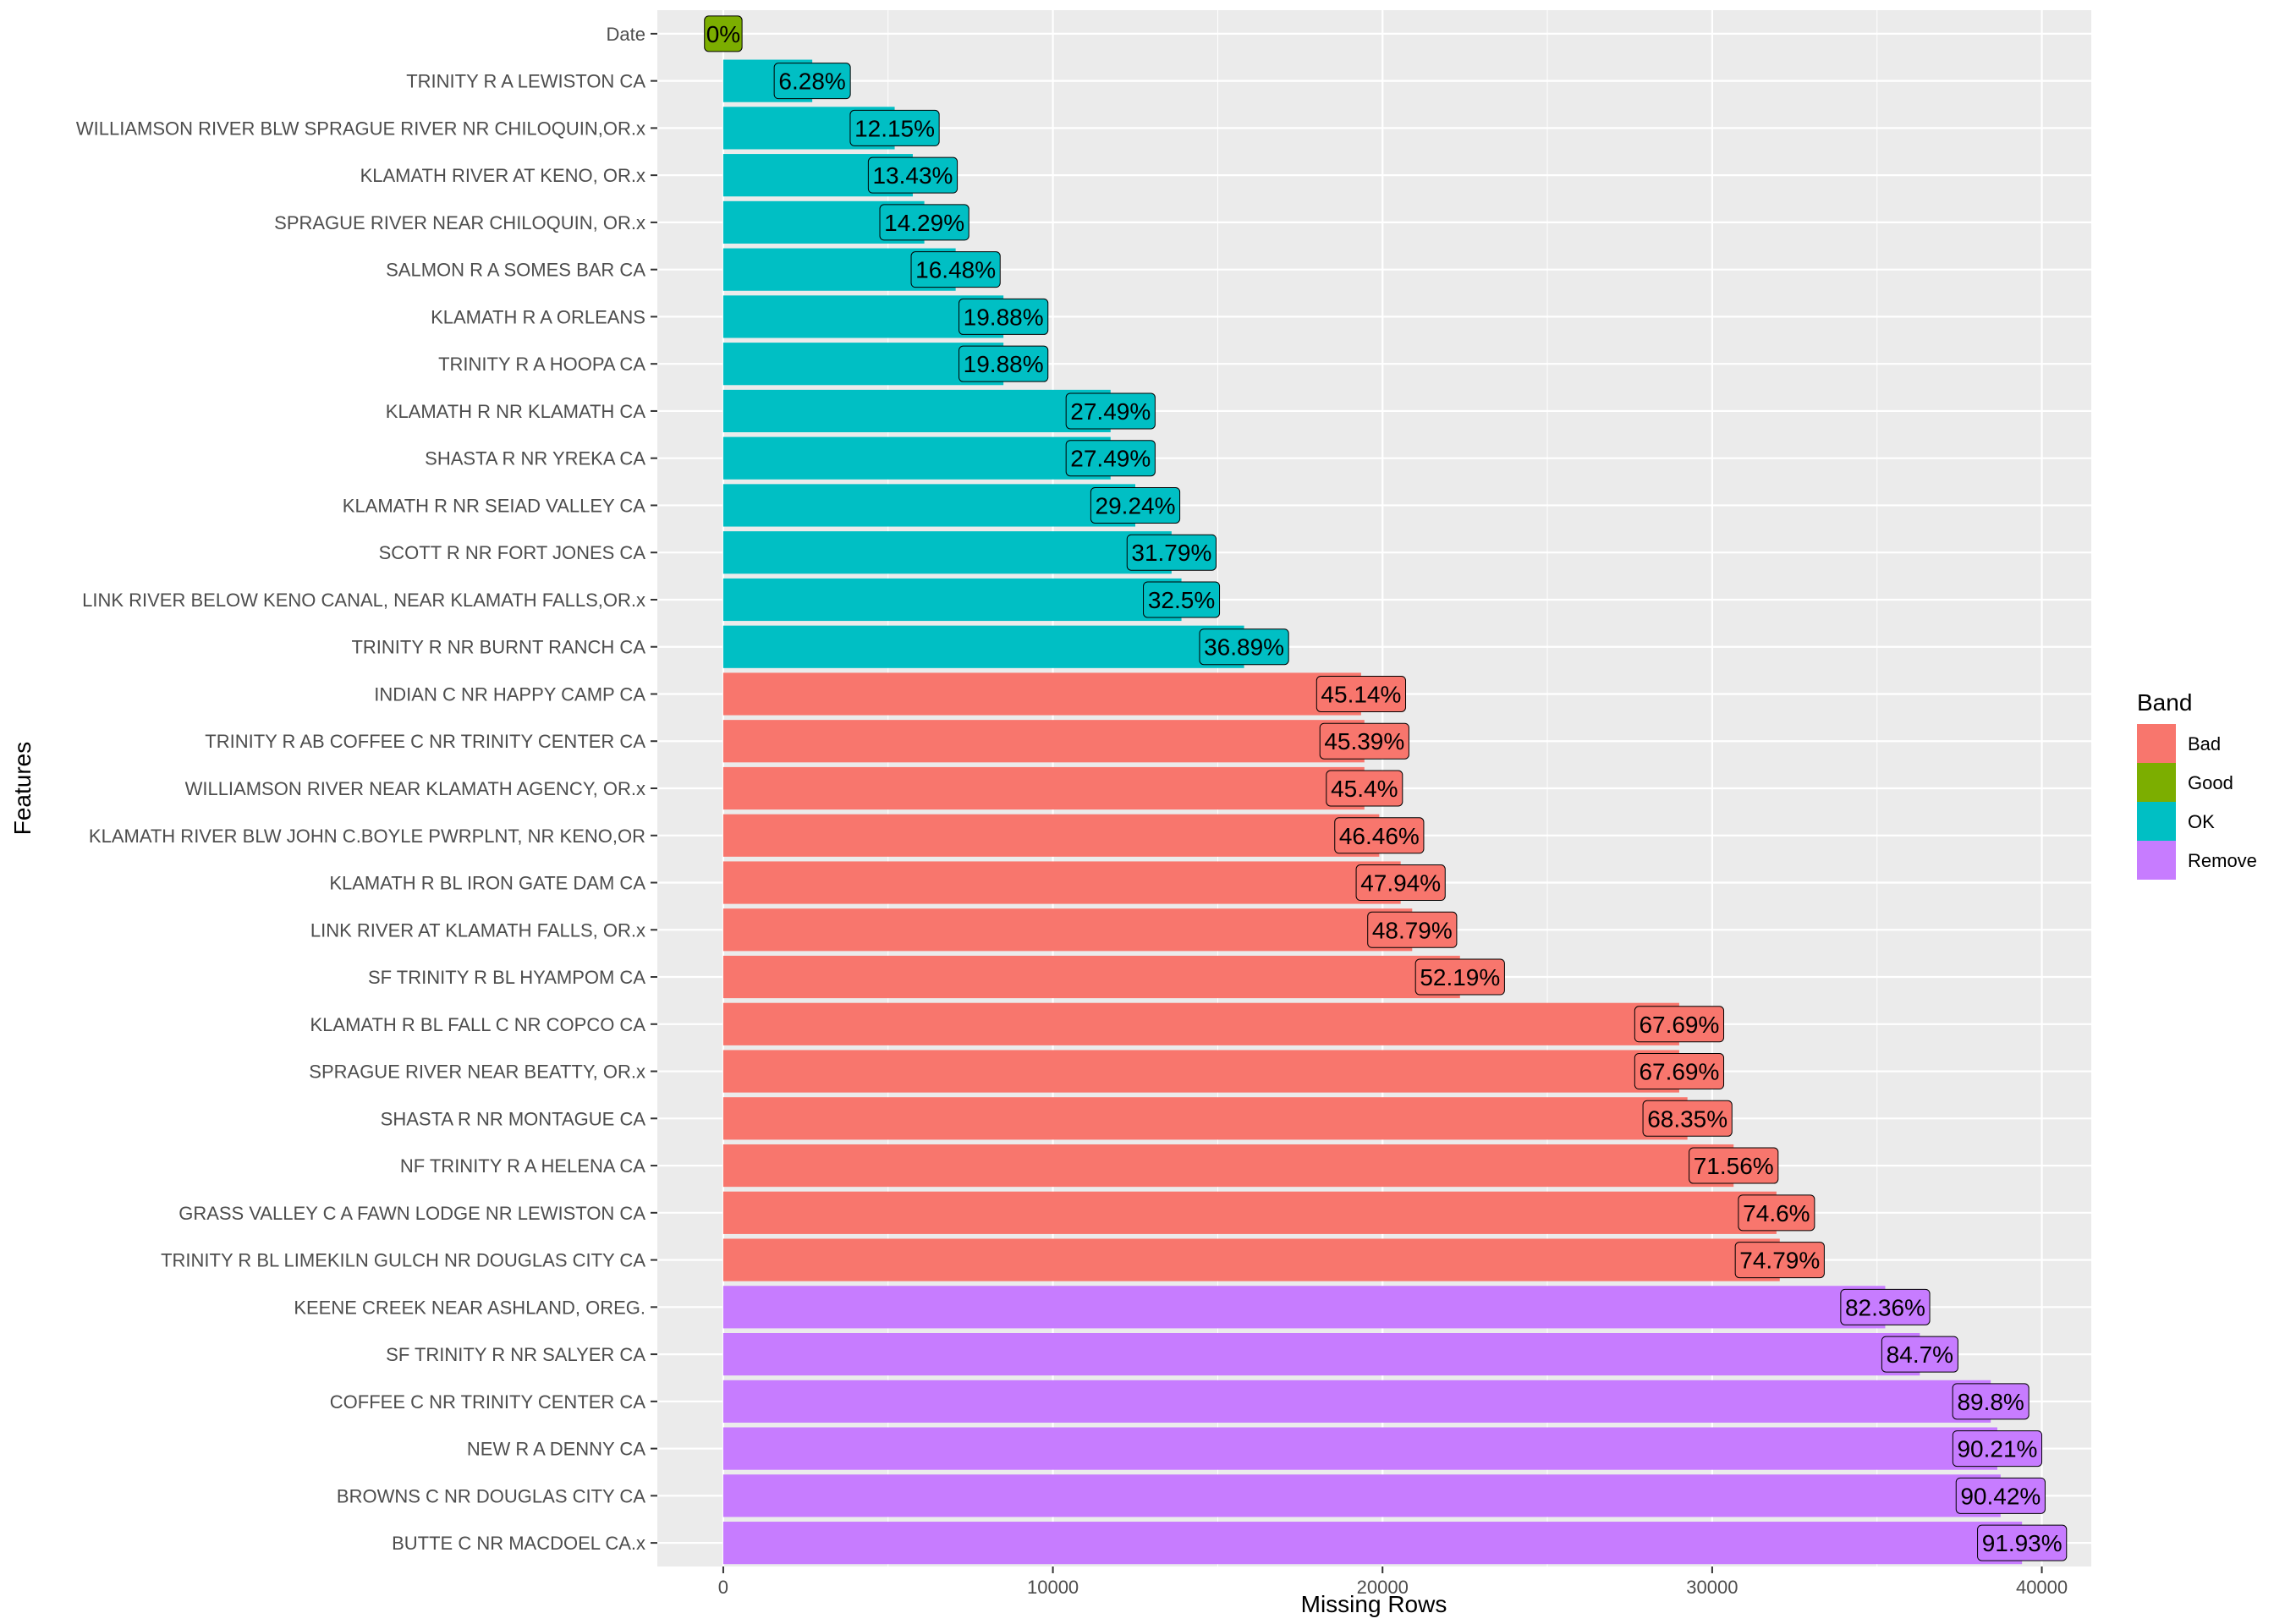 The image size is (2274, 1624). I want to click on y-tick-label: NEW R A DENNY CA, so click(556, 1449).